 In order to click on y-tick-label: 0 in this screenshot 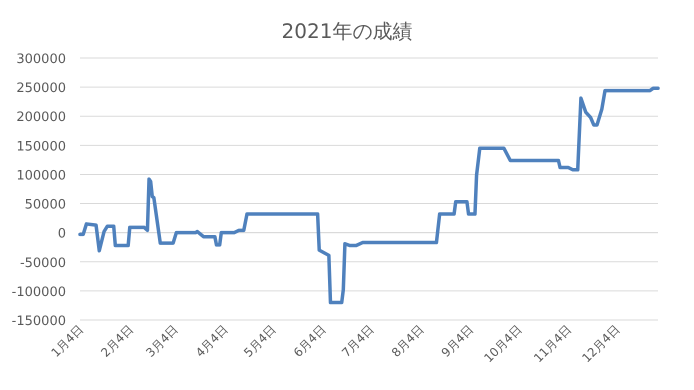, I will do `click(62, 234)`.